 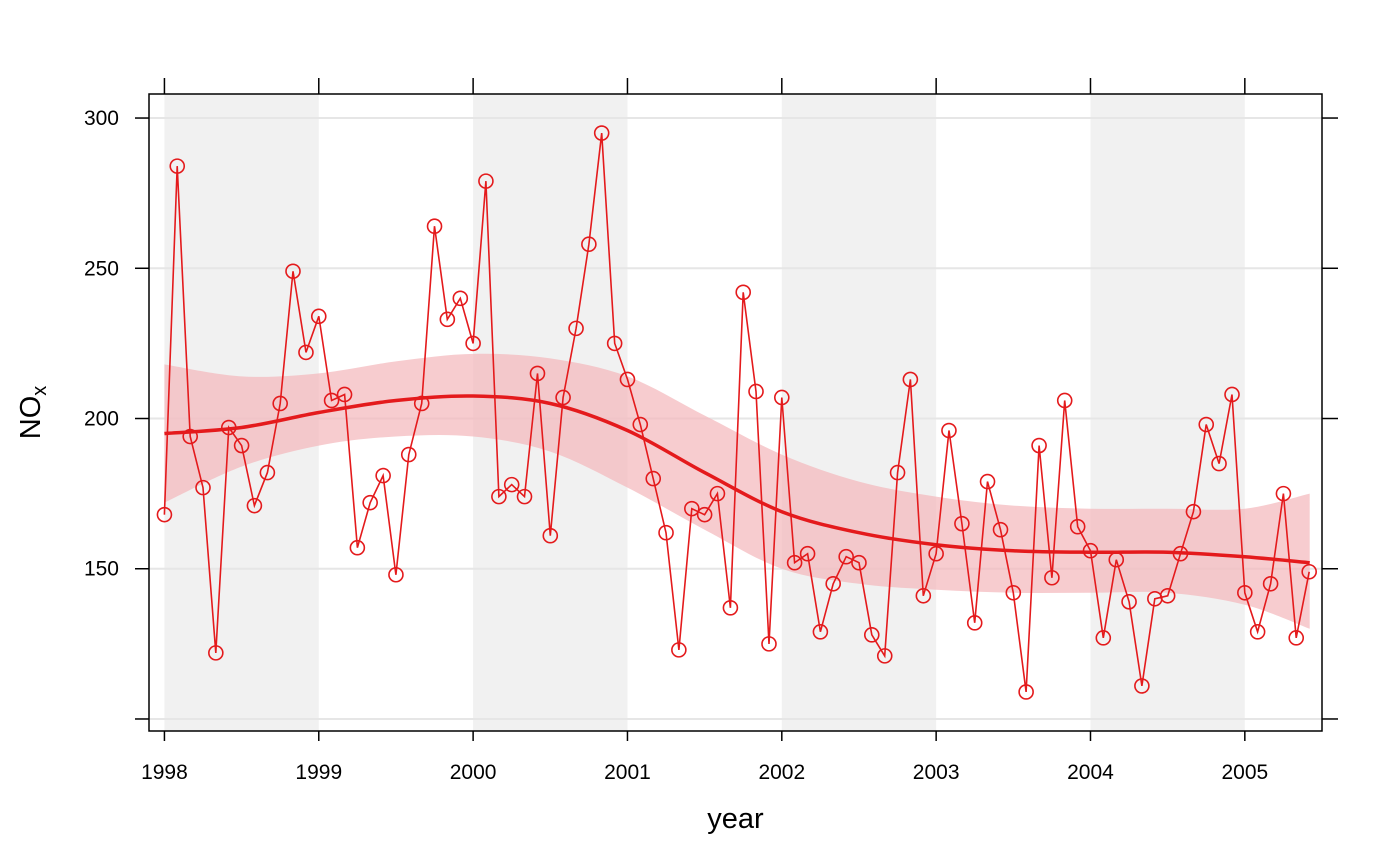 I want to click on y-axis-title-subscript: x, so click(x=40, y=391).